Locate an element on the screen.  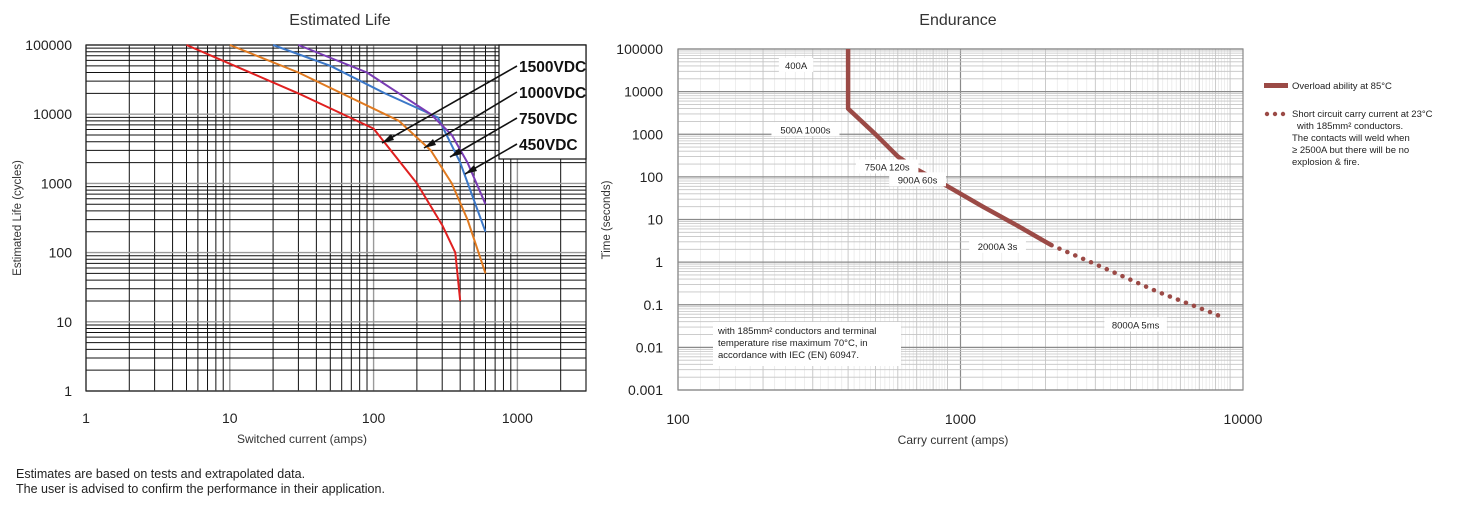
legend-box: 1500VDC 1000VDC 750VDC 450VDC is located at coordinates (484, 109).